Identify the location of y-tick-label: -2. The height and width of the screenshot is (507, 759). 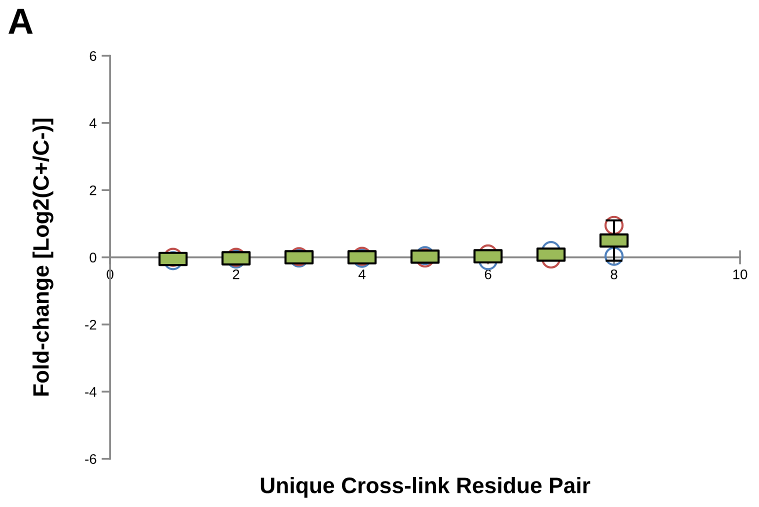
(90, 325).